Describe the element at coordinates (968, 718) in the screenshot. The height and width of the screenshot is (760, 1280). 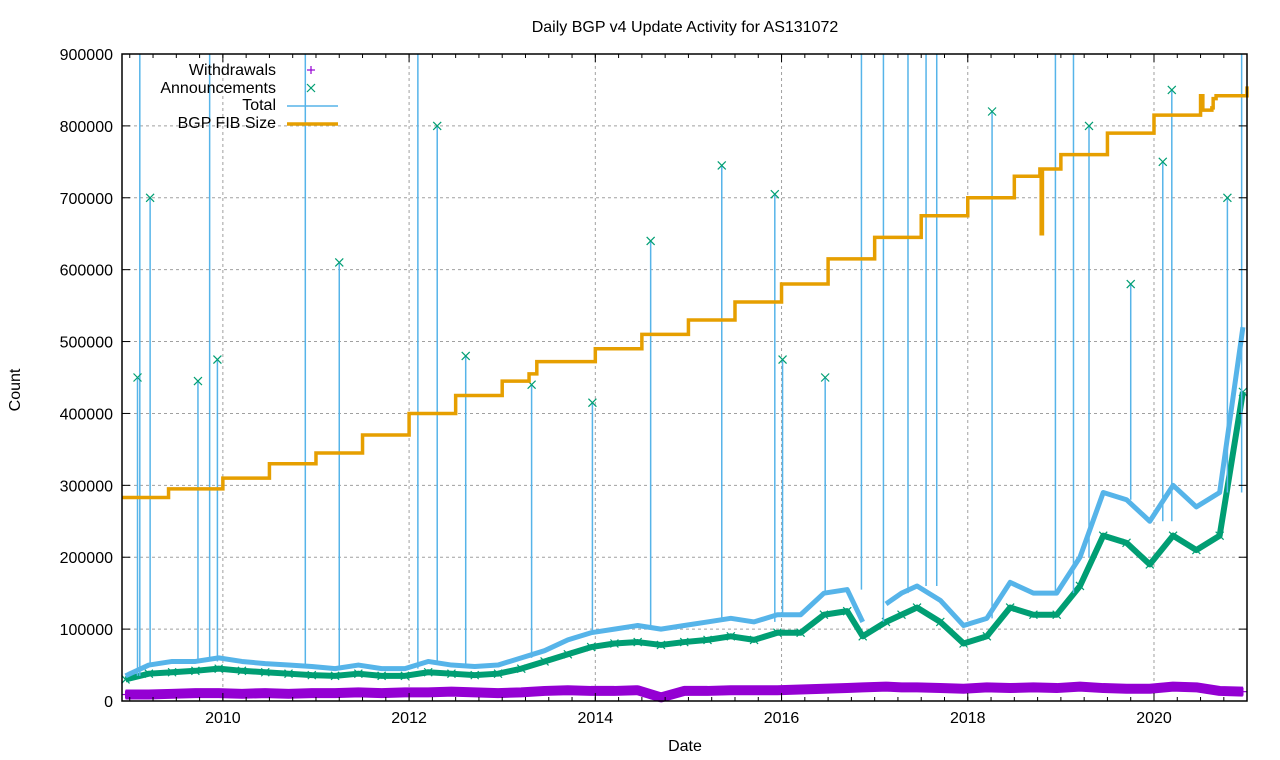
I see `x-tick-label: 2018` at that location.